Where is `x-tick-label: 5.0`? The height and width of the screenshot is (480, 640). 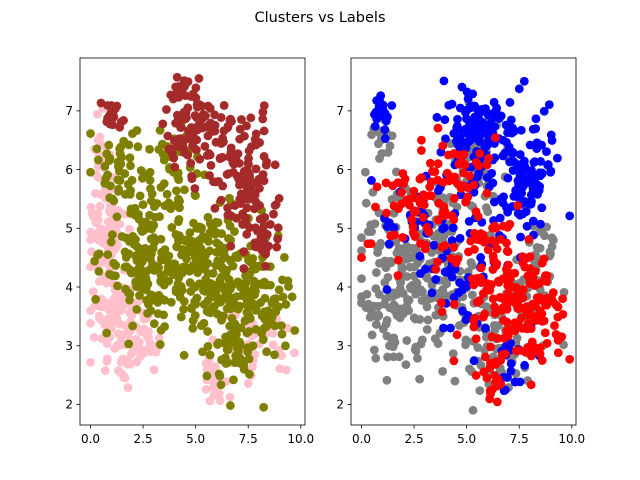 x-tick-label: 5.0 is located at coordinates (195, 439).